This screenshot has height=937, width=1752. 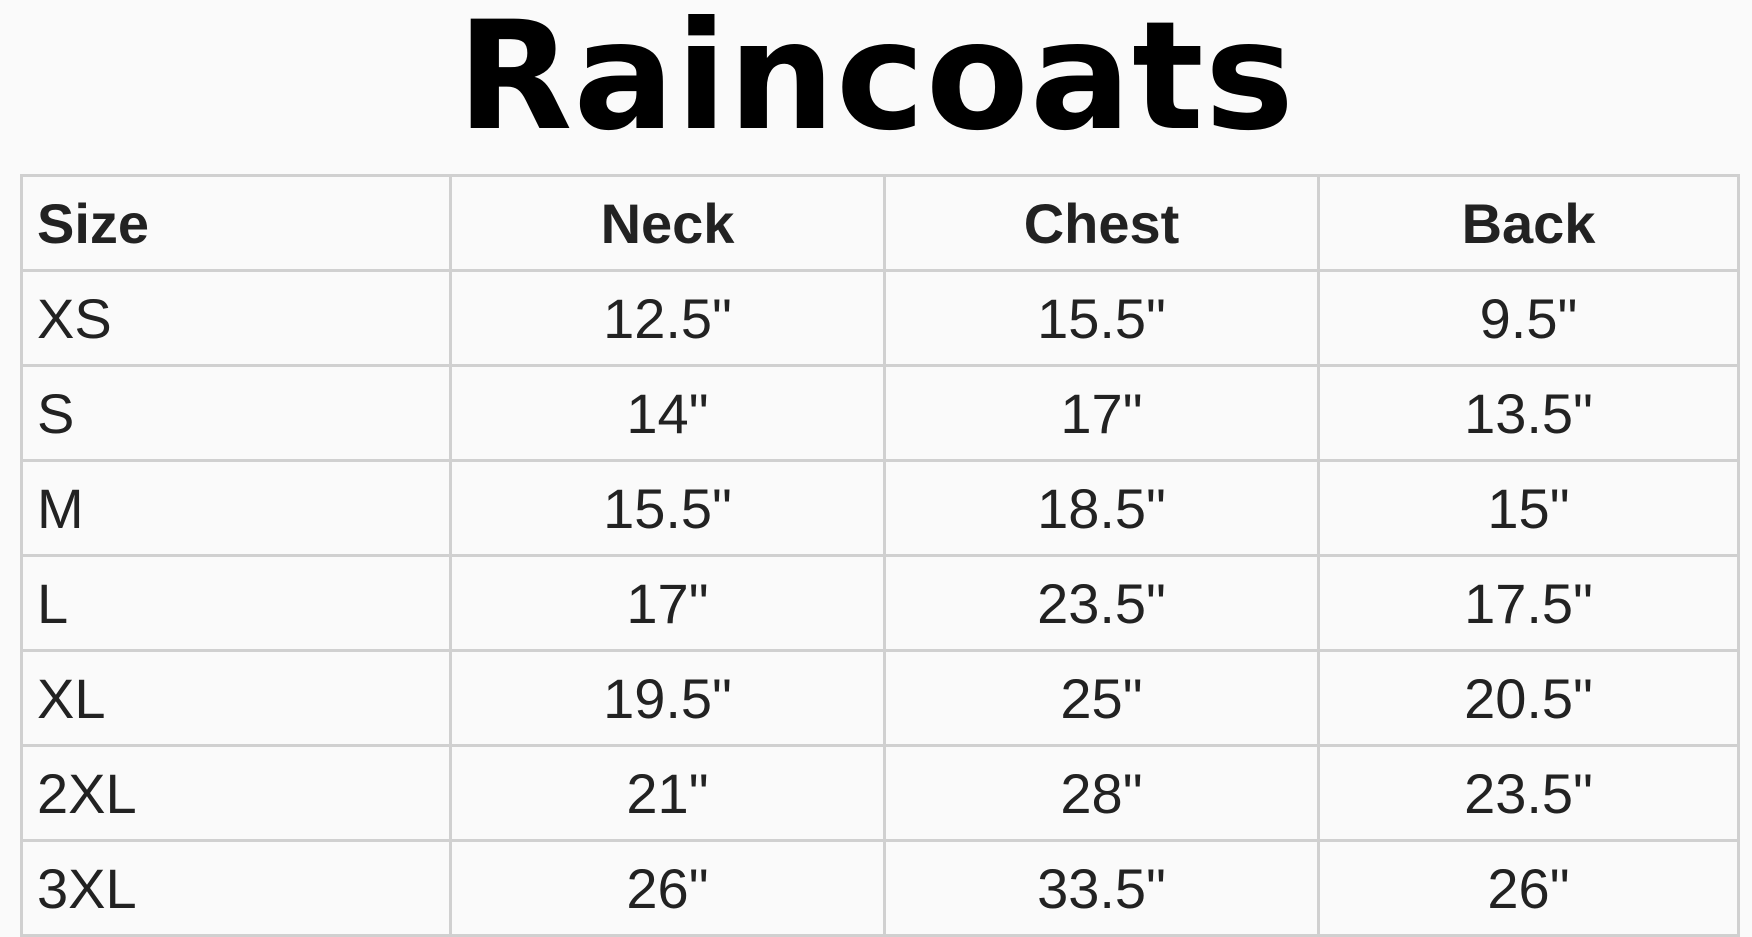 I want to click on cell-size: M, so click(x=236, y=508).